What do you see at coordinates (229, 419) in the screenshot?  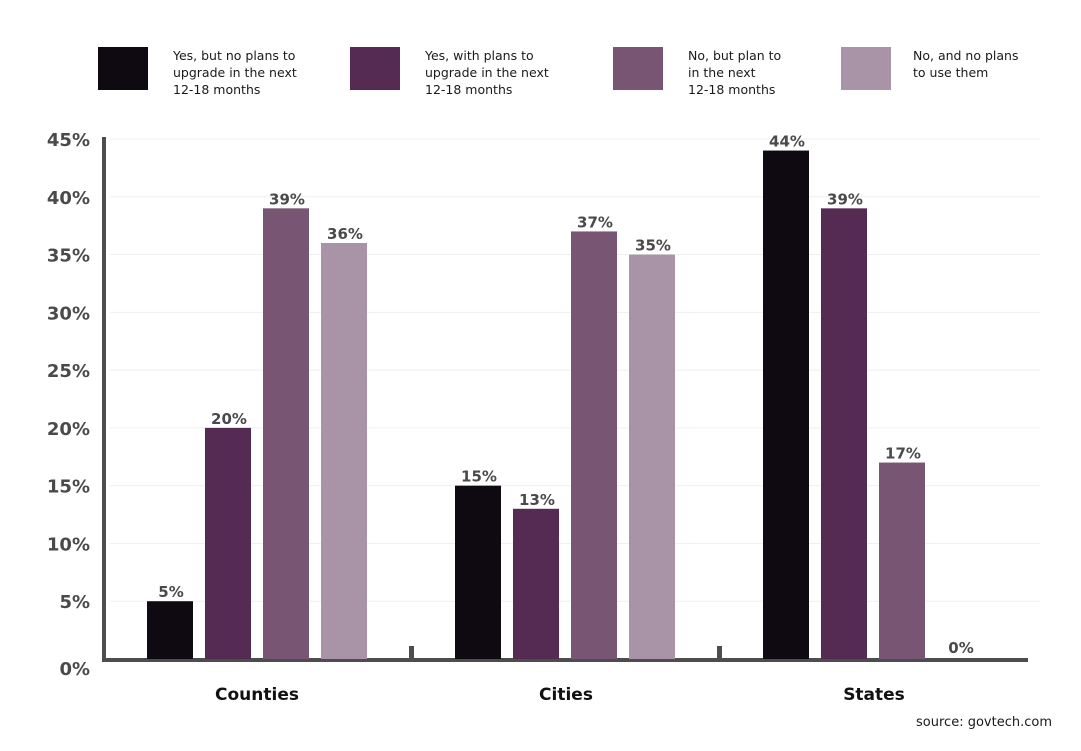 I see `data-label: 20%` at bounding box center [229, 419].